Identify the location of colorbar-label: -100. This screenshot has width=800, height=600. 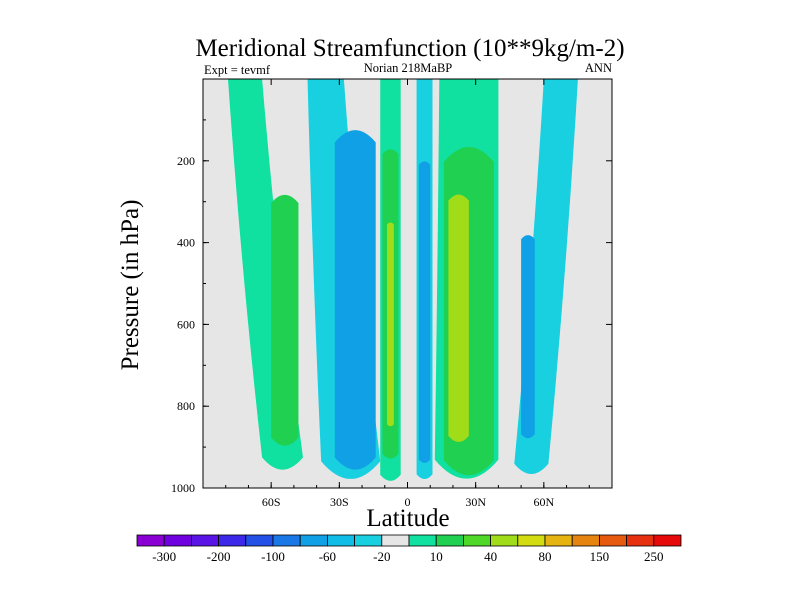
(273, 556).